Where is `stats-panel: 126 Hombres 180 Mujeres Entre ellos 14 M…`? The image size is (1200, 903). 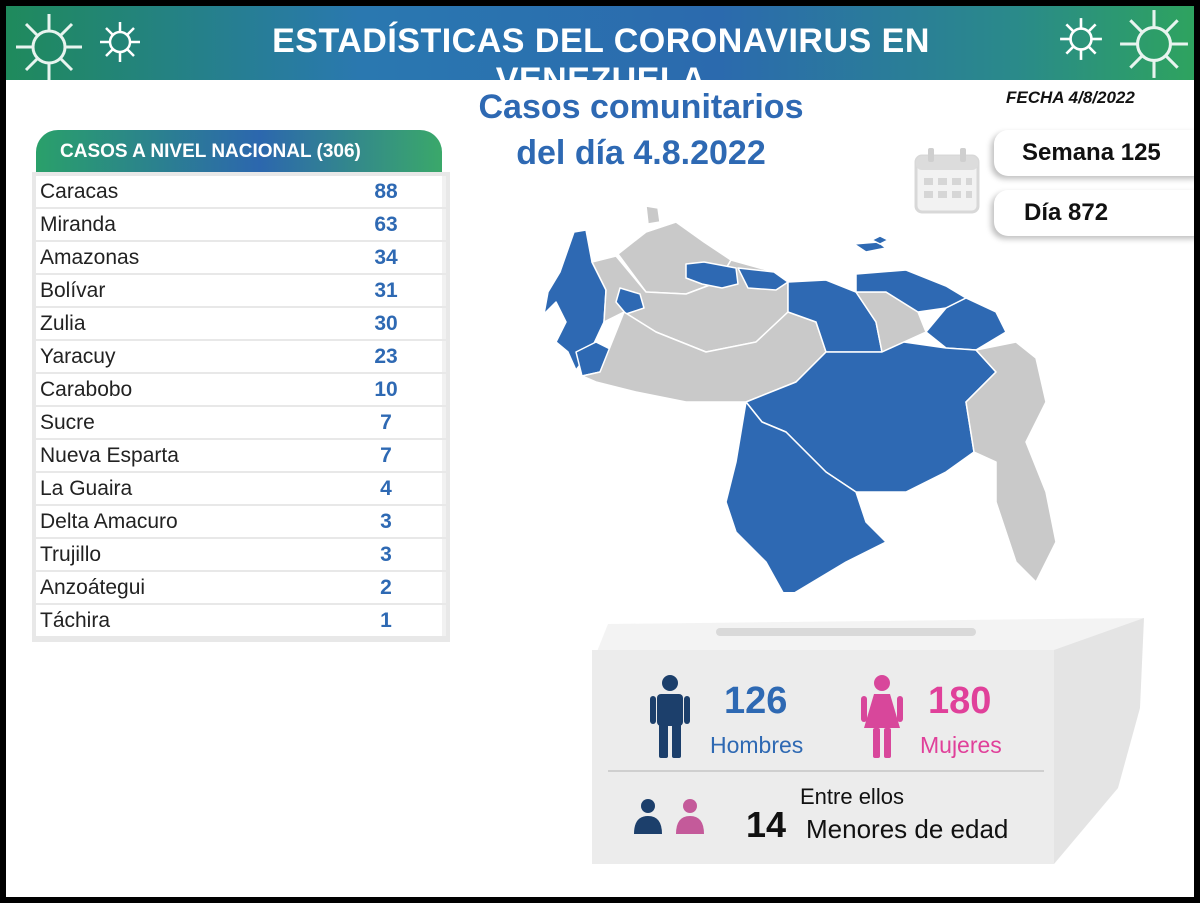
stats-panel: 126 Hombres 180 Mujeres Entre ellos 14 M… is located at coordinates (823, 757).